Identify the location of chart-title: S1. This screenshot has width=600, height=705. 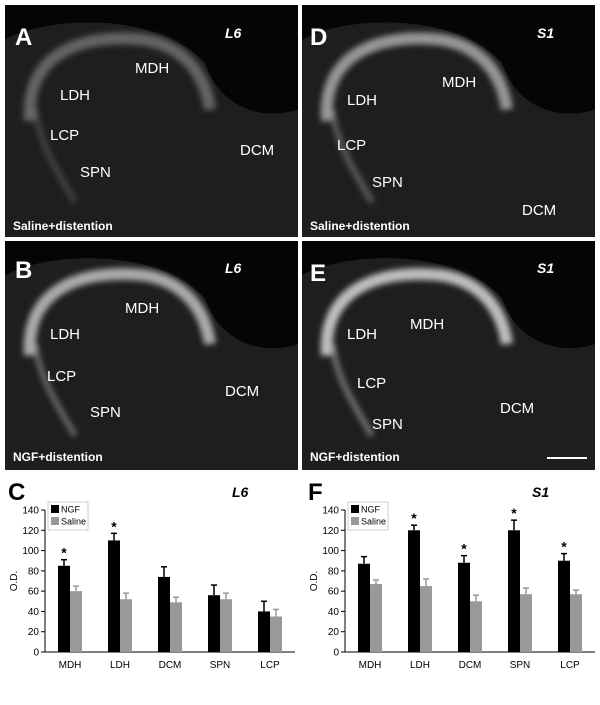
(540, 492).